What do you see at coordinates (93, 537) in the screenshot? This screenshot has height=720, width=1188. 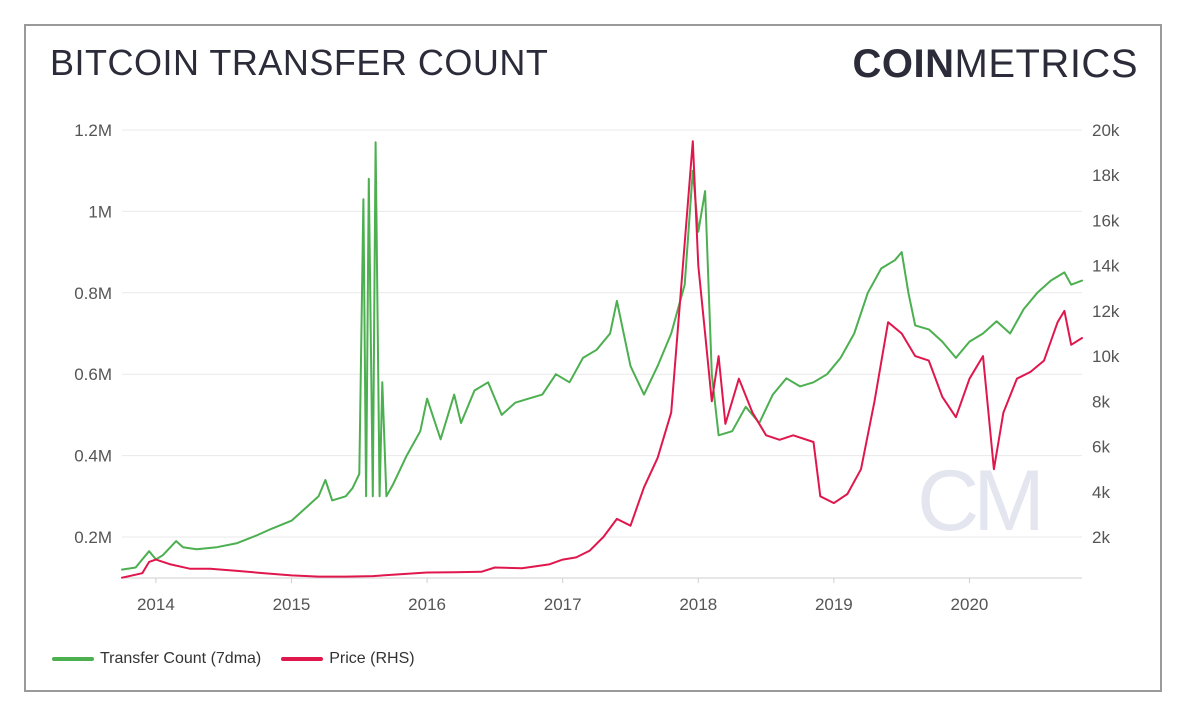 I see `y-left-tick-label: 0.2M` at bounding box center [93, 537].